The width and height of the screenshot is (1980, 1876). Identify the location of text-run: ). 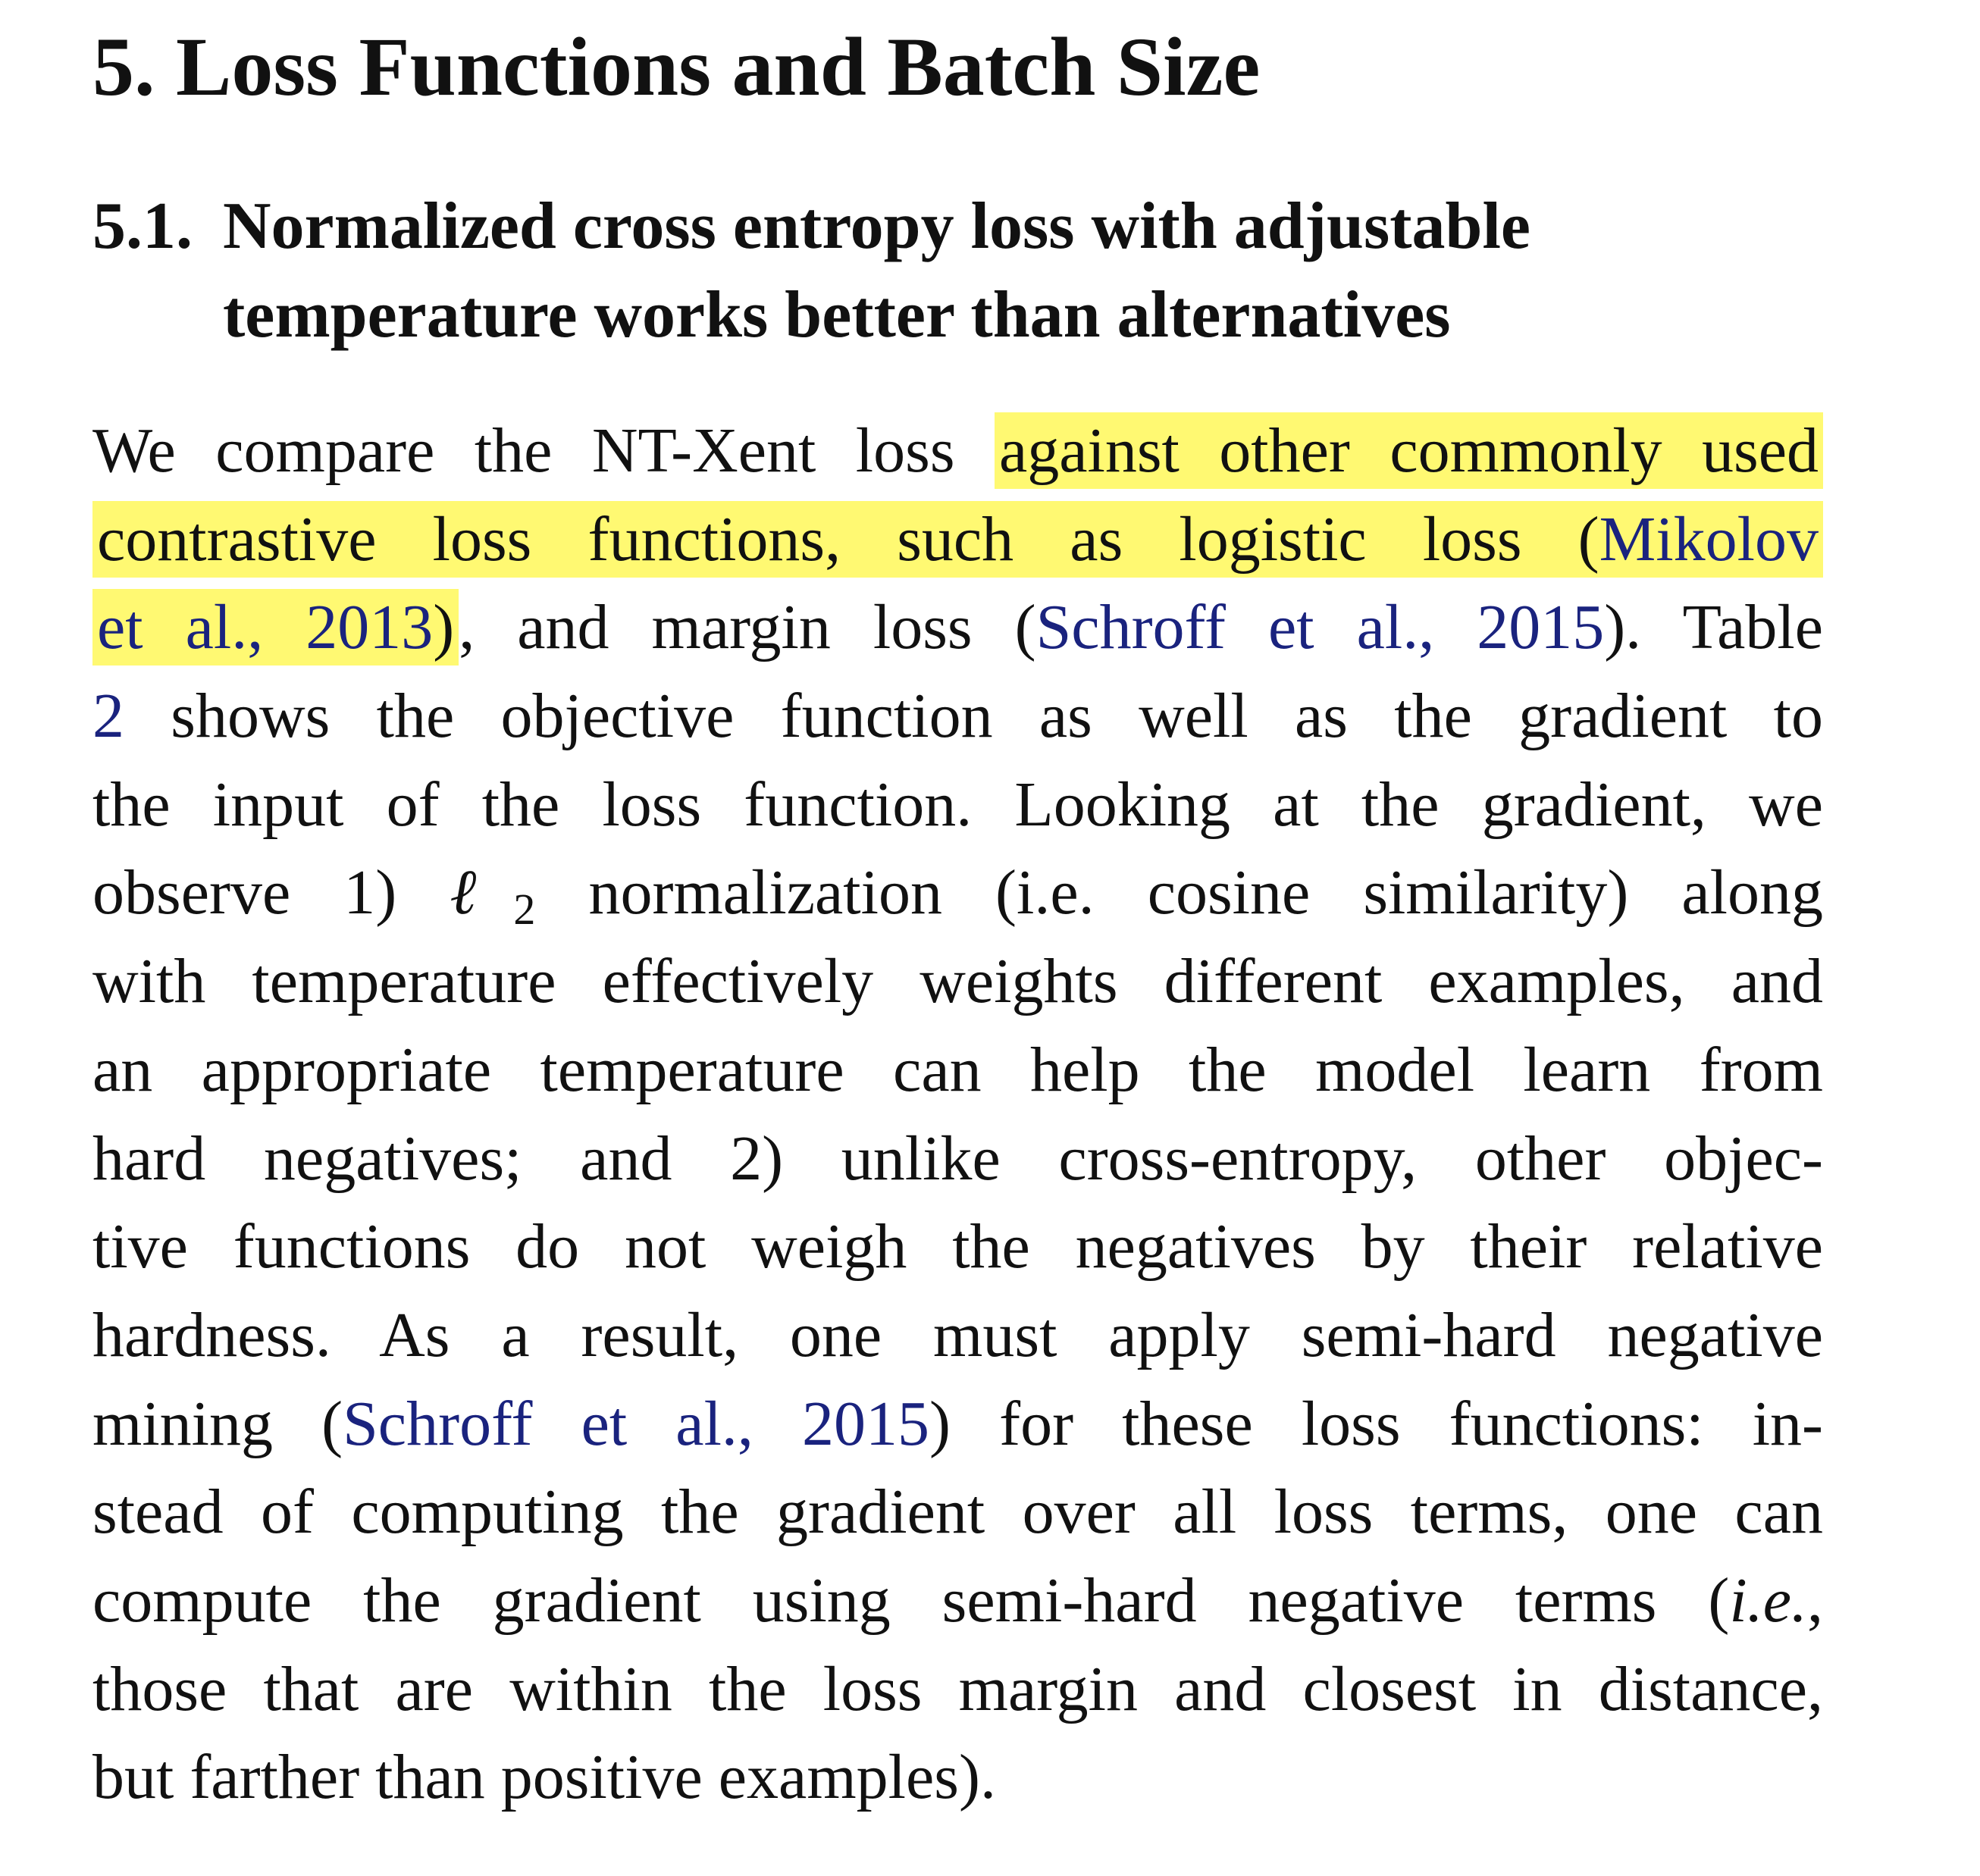
(444, 627).